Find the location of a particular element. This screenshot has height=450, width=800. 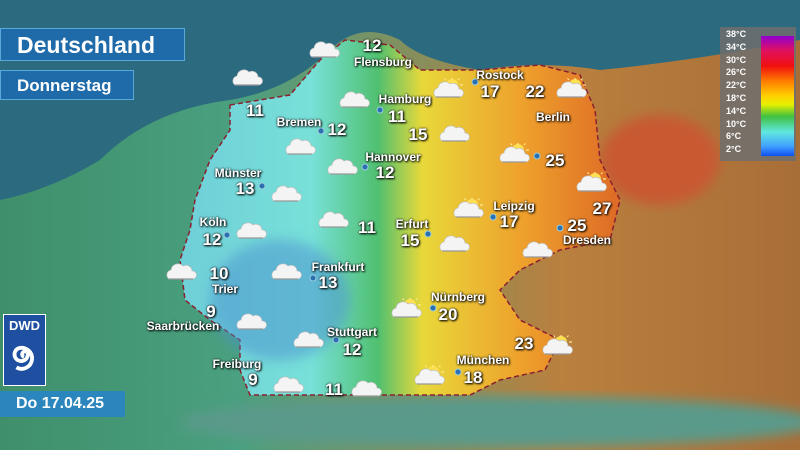

city-temperature: 22 is located at coordinates (535, 91).